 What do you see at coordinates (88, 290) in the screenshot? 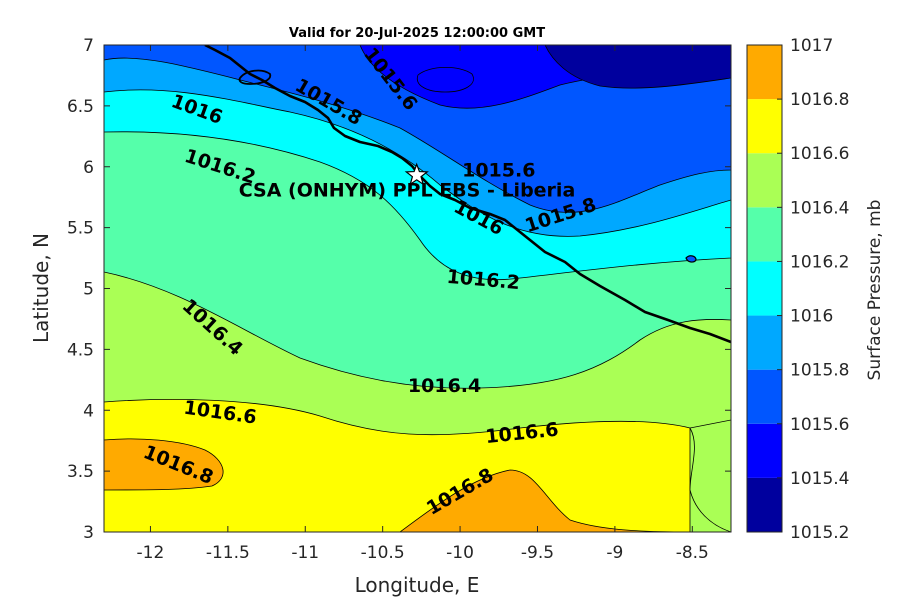
I see `y-tick-label: 5` at bounding box center [88, 290].